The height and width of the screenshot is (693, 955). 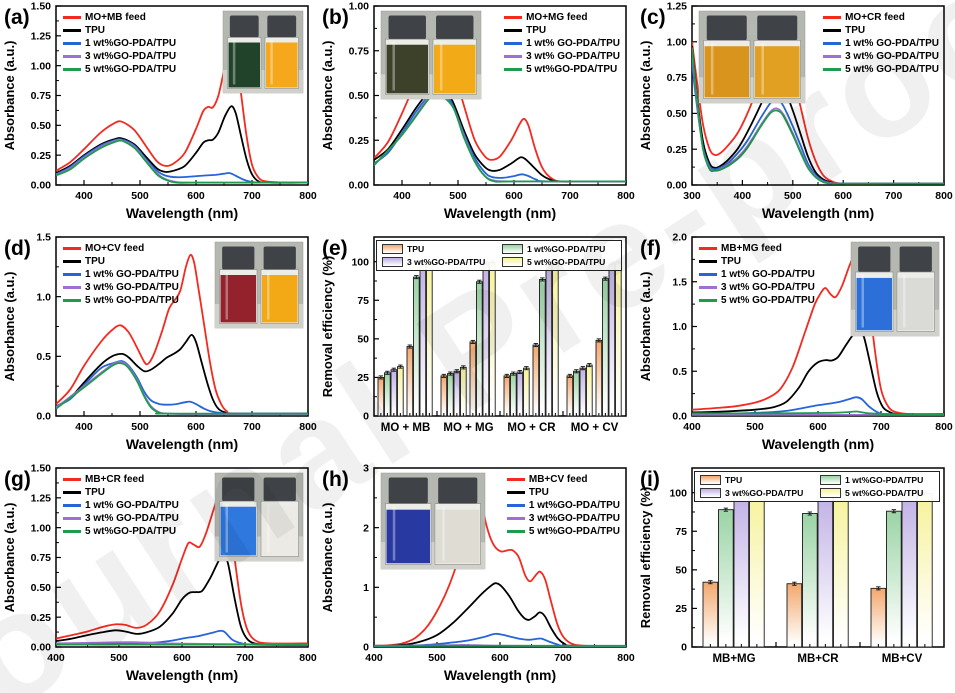 I want to click on panel-e-group-label: MO + MB, so click(x=406, y=428).